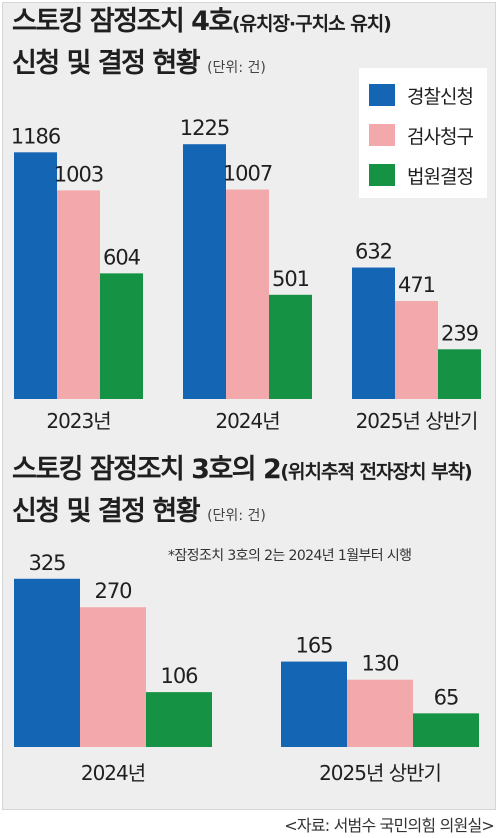 The width and height of the screenshot is (500, 838). I want to click on legend-item-prosecution: 검사청구, so click(421, 136).